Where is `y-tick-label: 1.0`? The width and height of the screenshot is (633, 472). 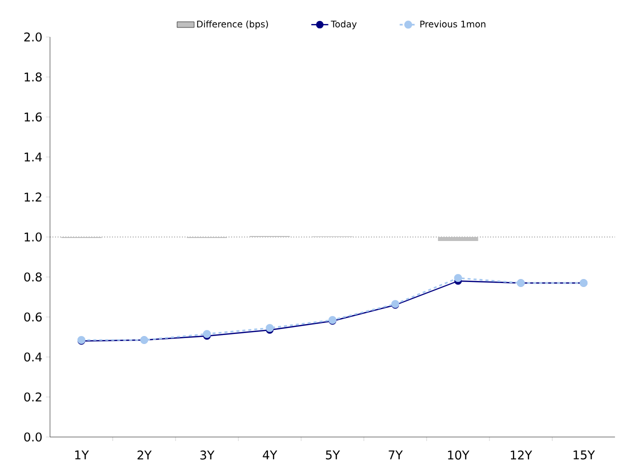
y-tick-label: 1.0 is located at coordinates (33, 237).